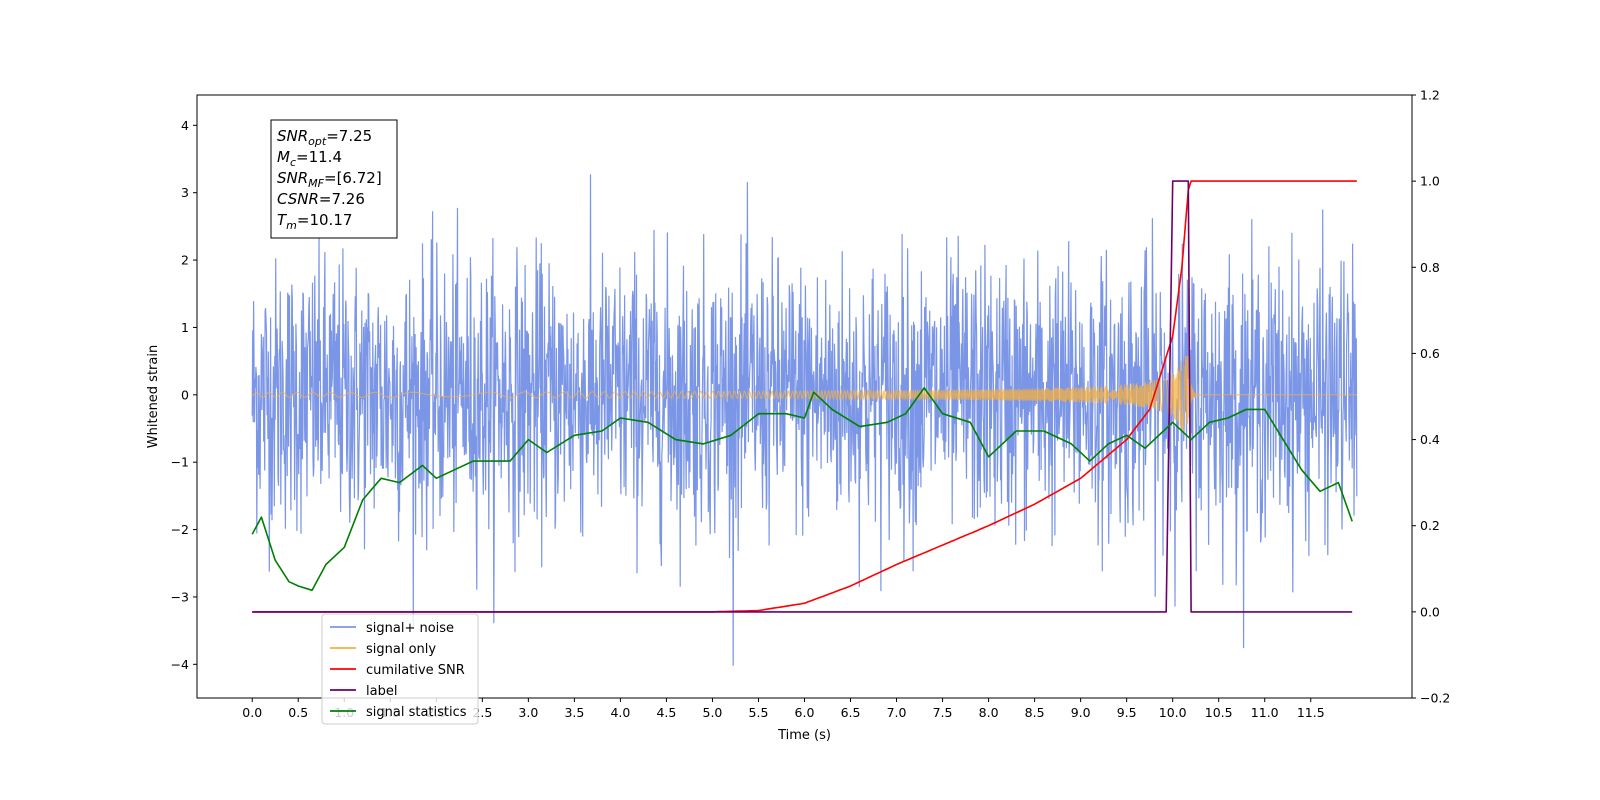 The image size is (1600, 800). Describe the element at coordinates (180, 664) in the screenshot. I see `y-tick-label-left: −4` at that location.